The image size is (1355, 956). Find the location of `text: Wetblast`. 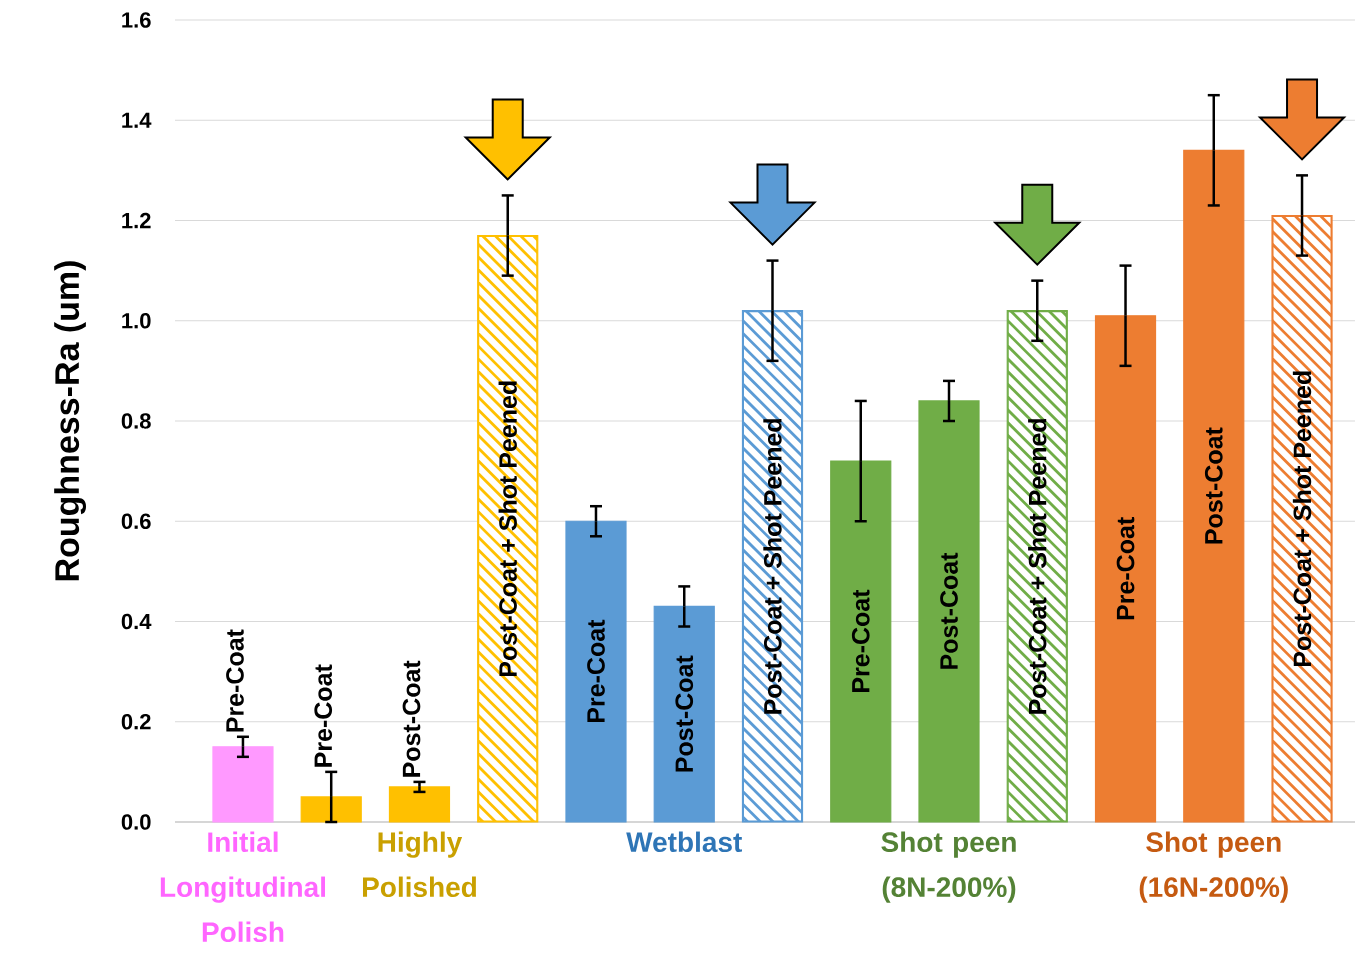

text: Wetblast is located at coordinates (684, 842).